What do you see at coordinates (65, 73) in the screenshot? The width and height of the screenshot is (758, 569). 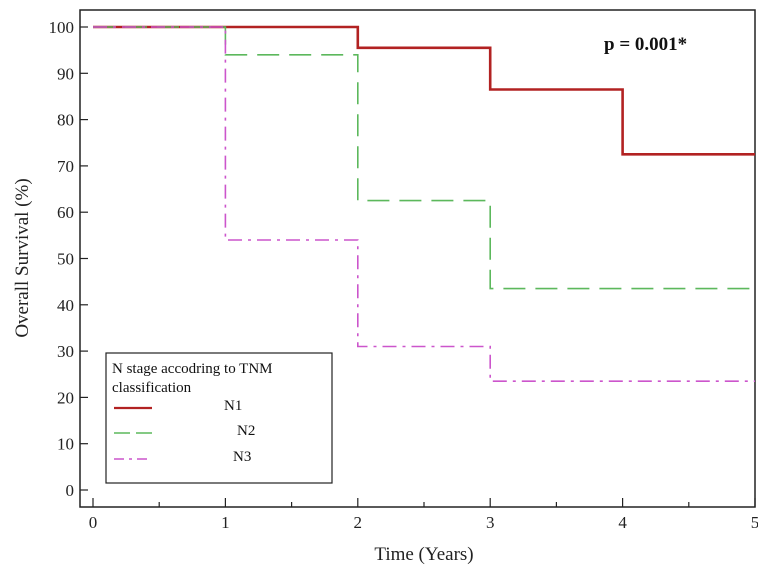 I see `y-tick-label: 90` at bounding box center [65, 73].